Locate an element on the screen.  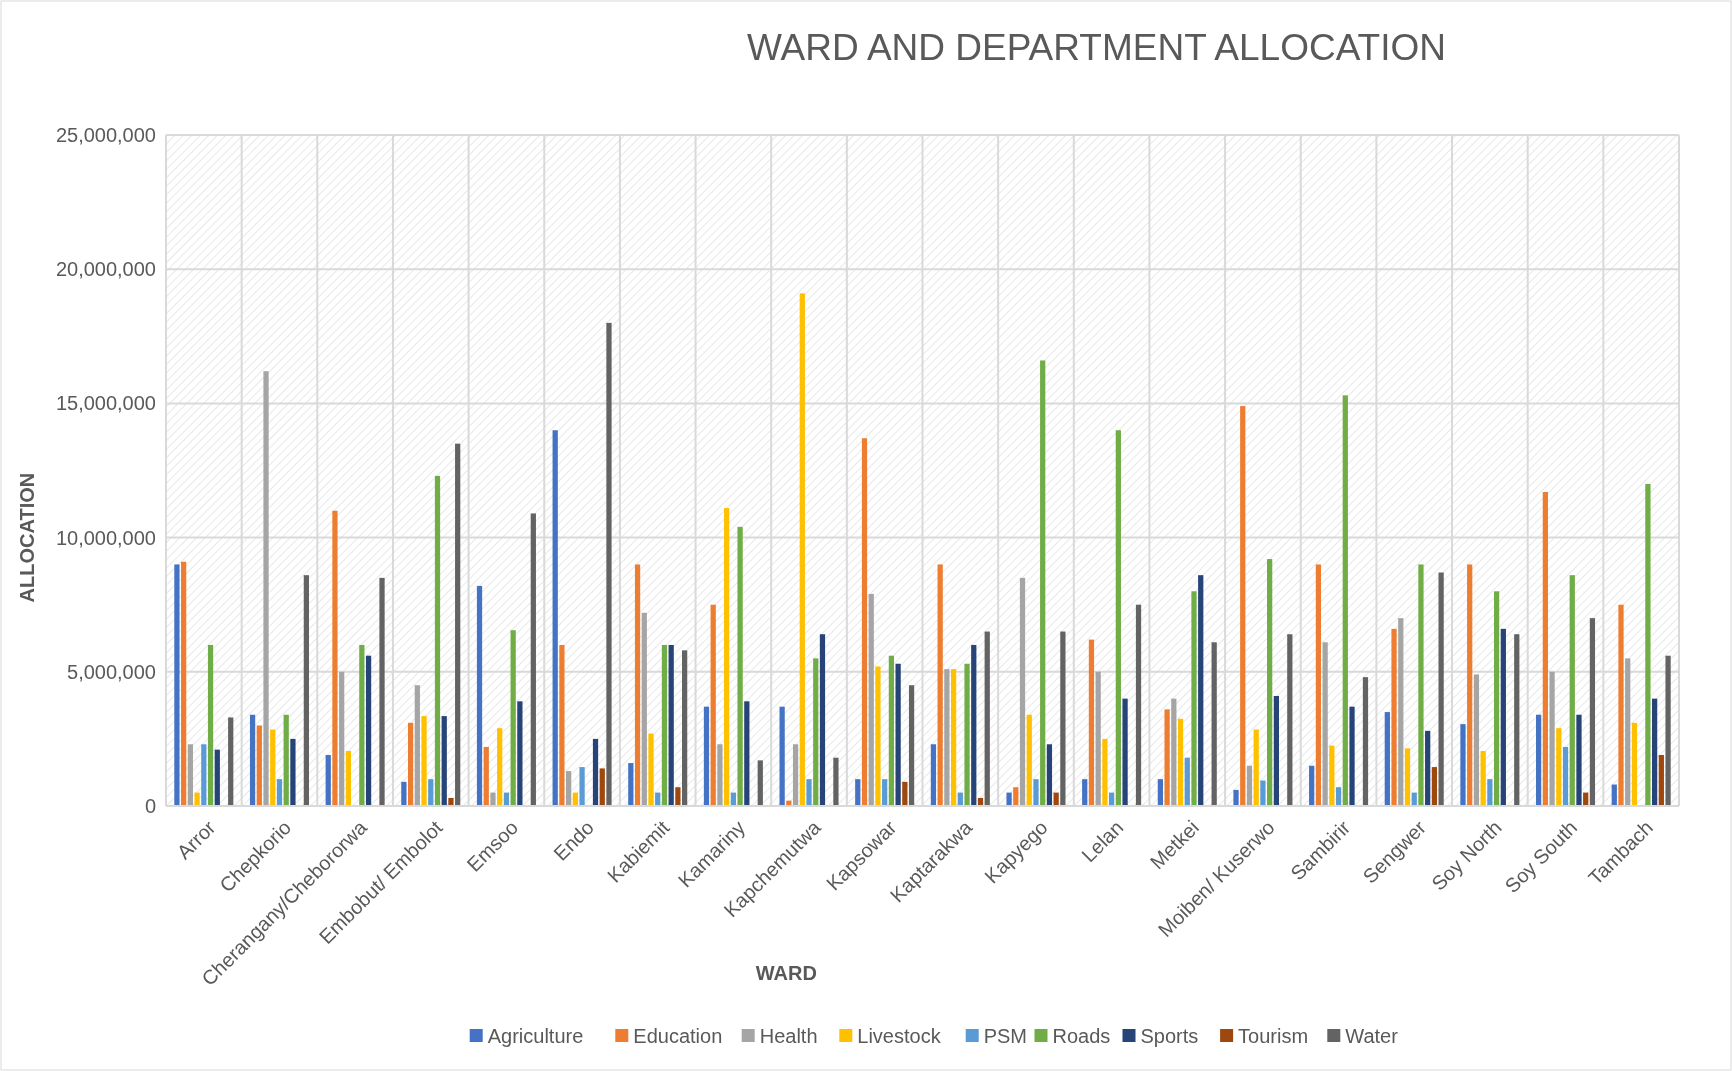
legend-label: Education is located at coordinates (678, 1036).